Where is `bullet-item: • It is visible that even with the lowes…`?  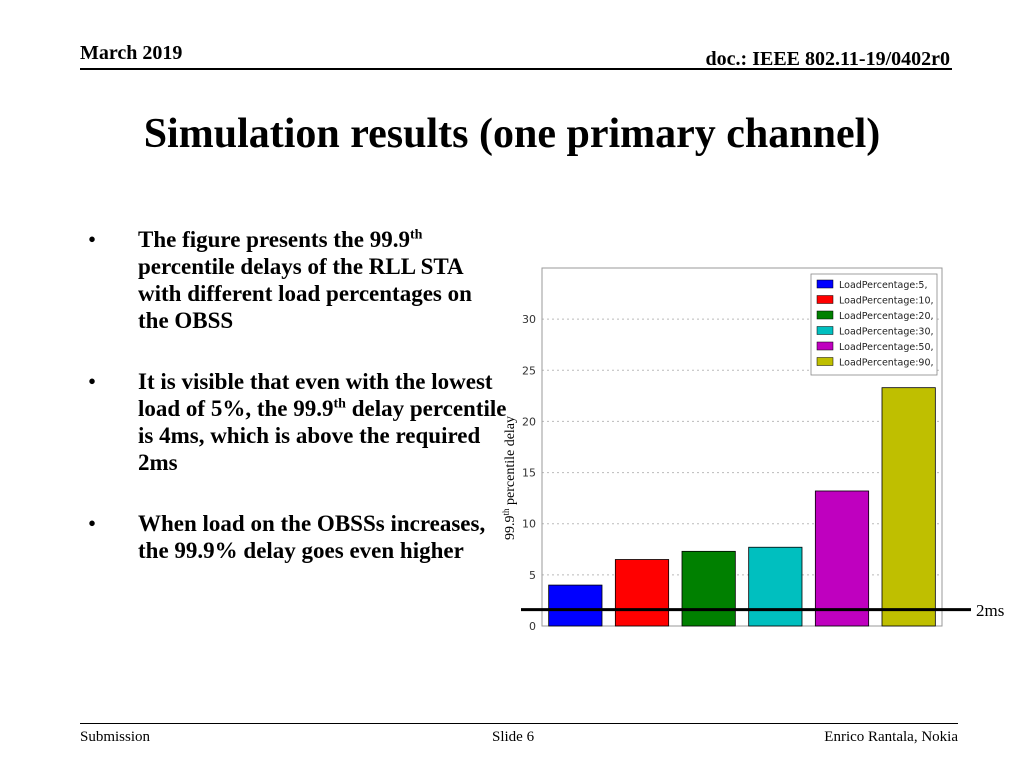 bullet-item: • It is visible that even with the lowes… is located at coordinates (298, 422).